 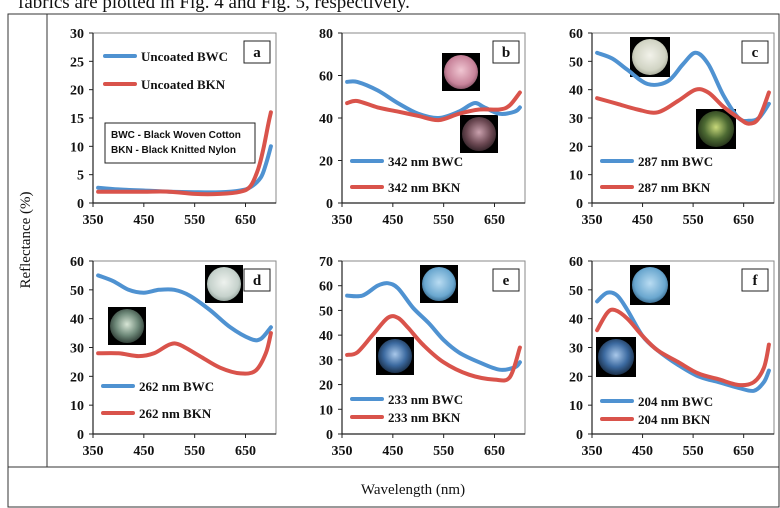 I want to click on legend-label: 342 nm BWC, so click(x=425, y=161).